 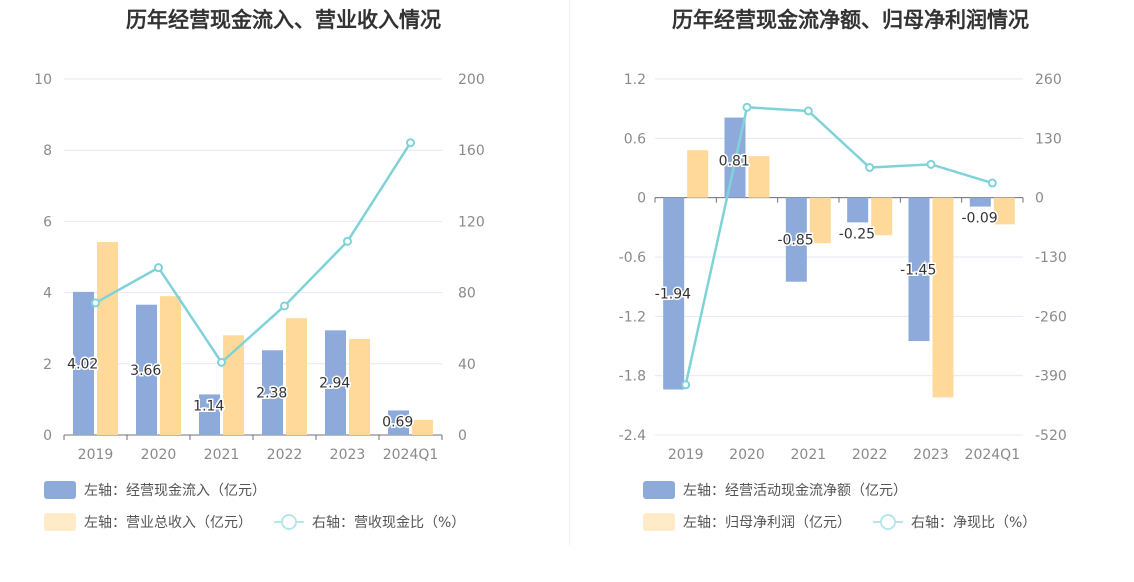 What do you see at coordinates (467, 365) in the screenshot?
I see `right-axis-tick-label: 40` at bounding box center [467, 365].